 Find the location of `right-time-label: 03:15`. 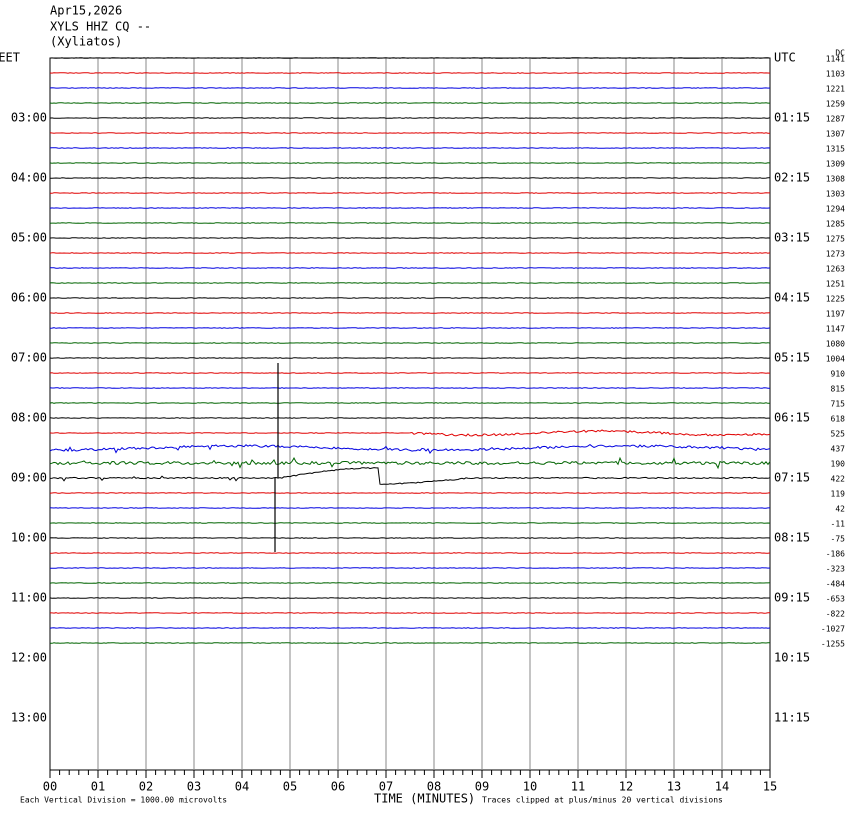

right-time-label: 03:15 is located at coordinates (792, 238).